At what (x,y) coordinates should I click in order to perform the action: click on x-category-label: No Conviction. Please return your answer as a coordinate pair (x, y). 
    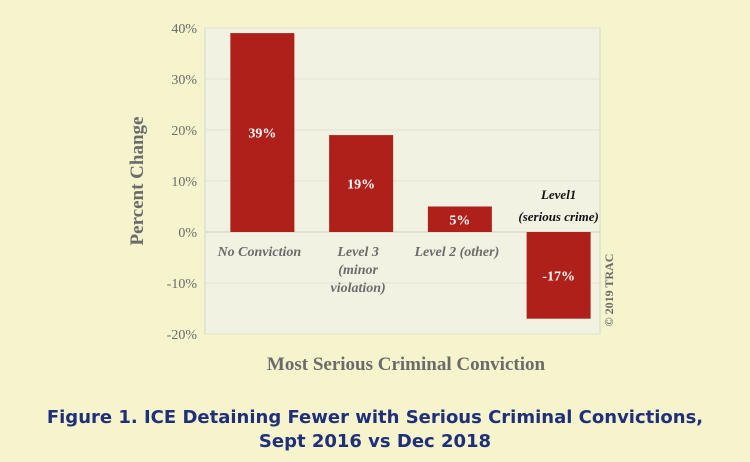
    Looking at the image, I should click on (259, 252).